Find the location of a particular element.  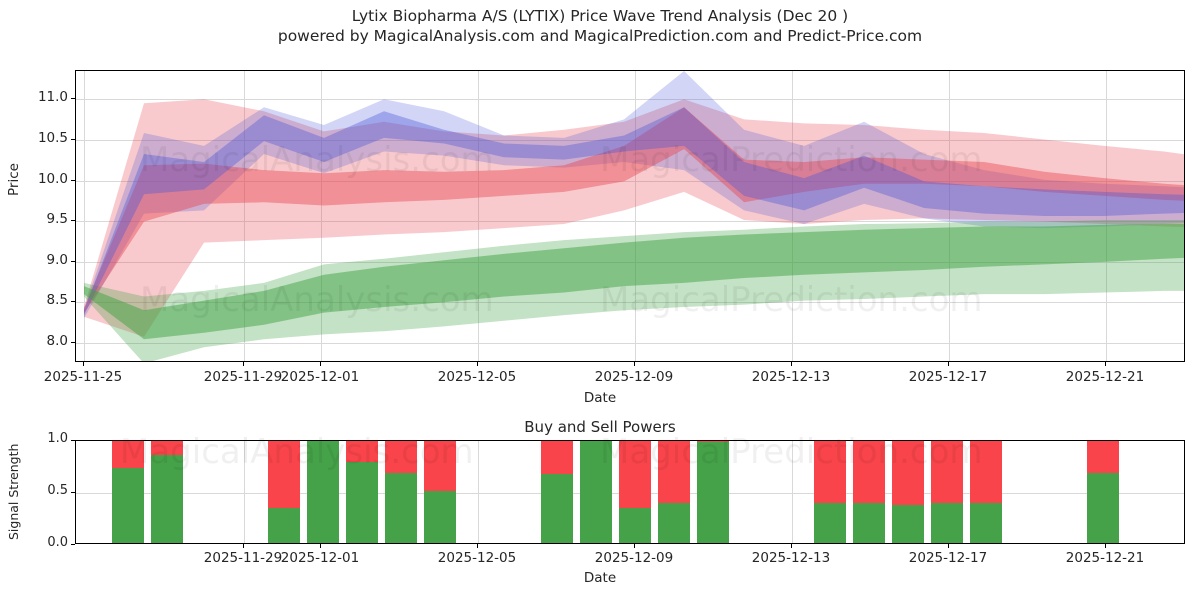

signal-xtick-label: 2025-12-05 is located at coordinates (477, 558).